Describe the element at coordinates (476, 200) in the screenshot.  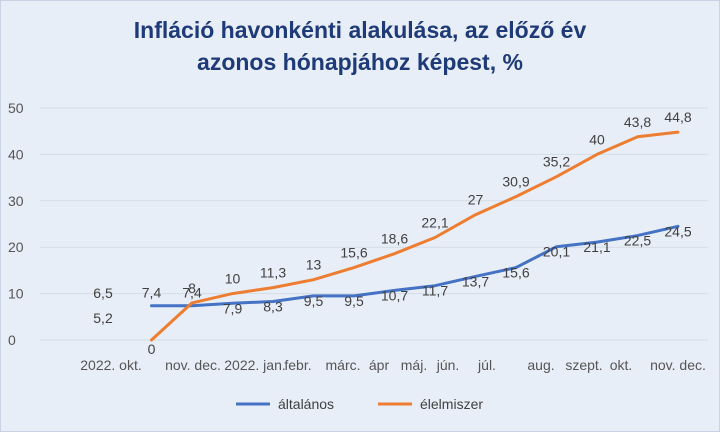
I see `data-label: 27` at that location.